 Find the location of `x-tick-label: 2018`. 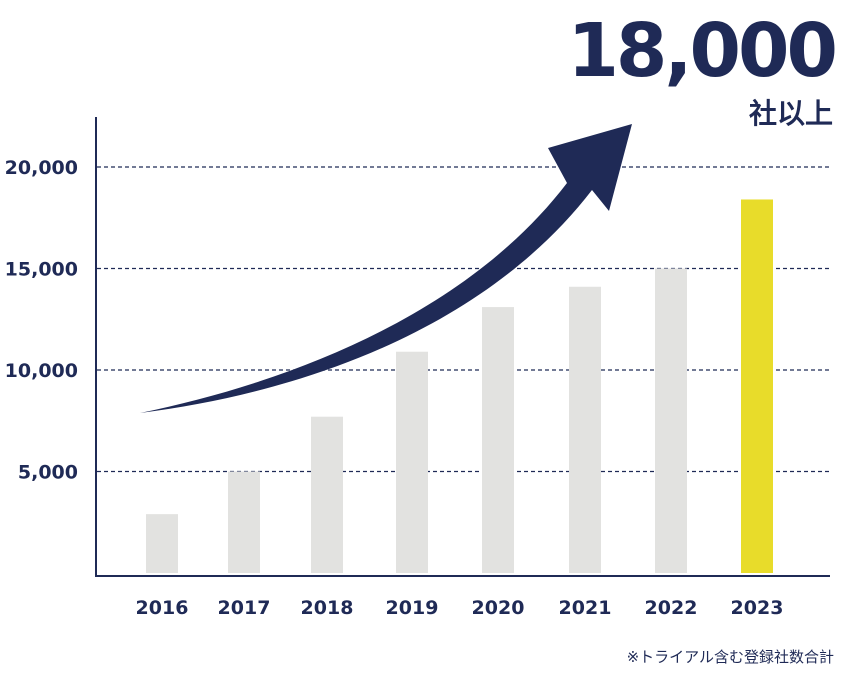

x-tick-label: 2018 is located at coordinates (327, 608).